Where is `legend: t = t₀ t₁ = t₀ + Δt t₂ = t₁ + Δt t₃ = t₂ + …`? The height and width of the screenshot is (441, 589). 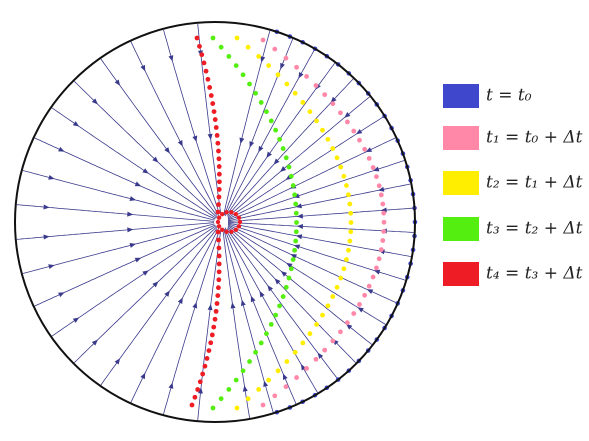 legend: t = t₀ t₁ = t₀ + Δt t₂ = t₁ + Δt t₃ = t₂ + … is located at coordinates (513, 185).